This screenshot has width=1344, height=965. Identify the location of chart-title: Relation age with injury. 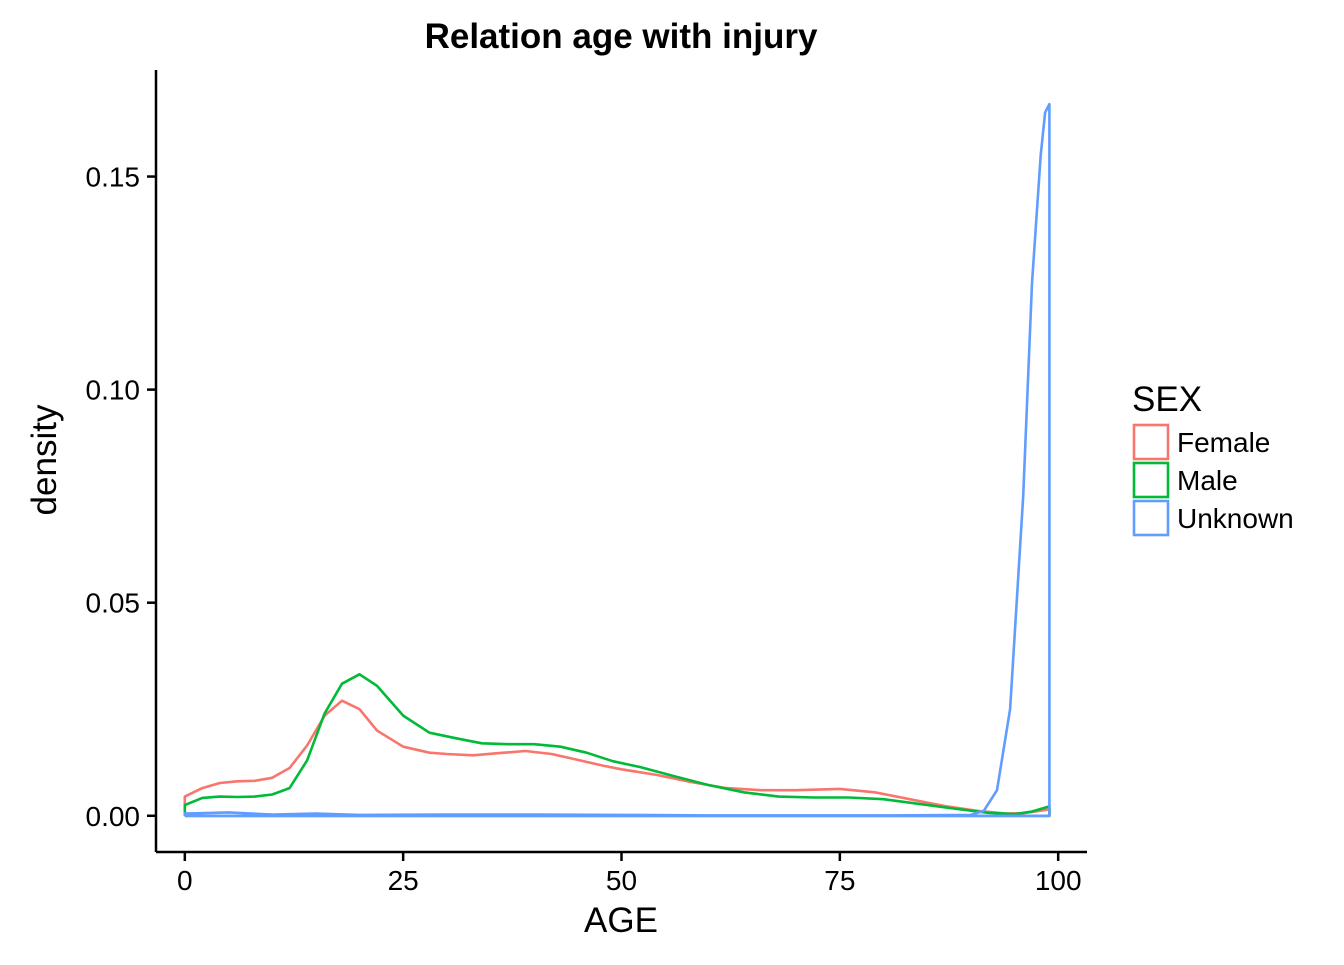
(621, 36).